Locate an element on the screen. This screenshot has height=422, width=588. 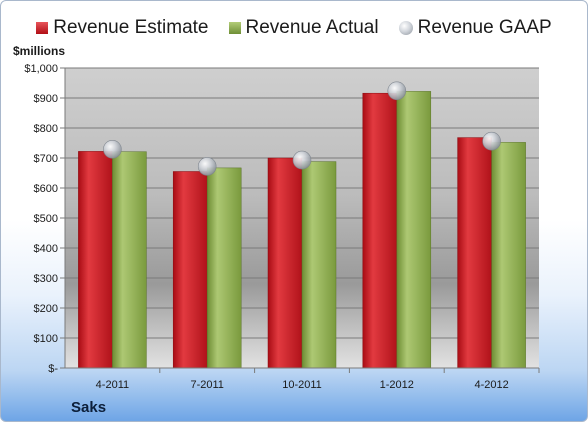
legend-swatch-estimate is located at coordinates (42, 28).